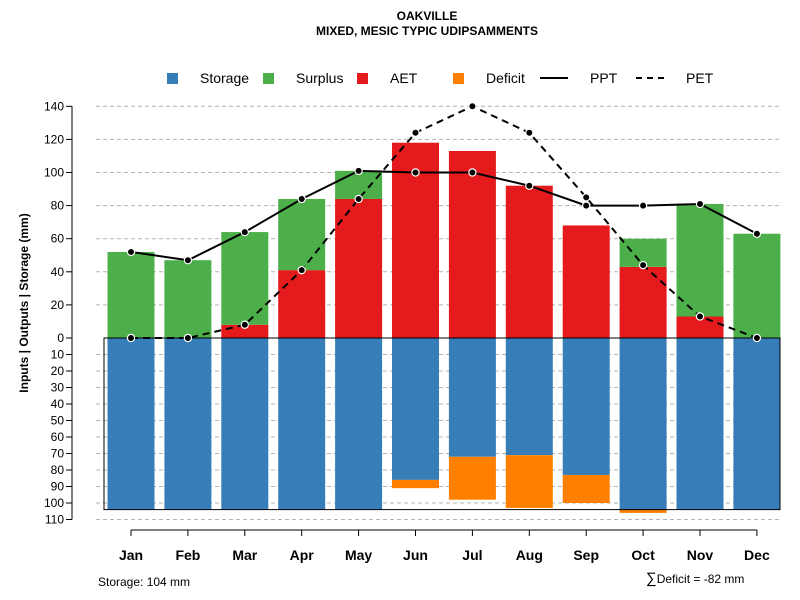  I want to click on legend-surplus-label: Surplus, so click(320, 78).